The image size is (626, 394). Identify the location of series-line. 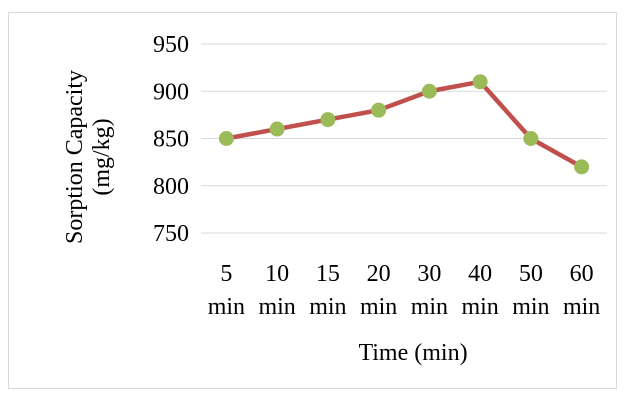
(404, 124).